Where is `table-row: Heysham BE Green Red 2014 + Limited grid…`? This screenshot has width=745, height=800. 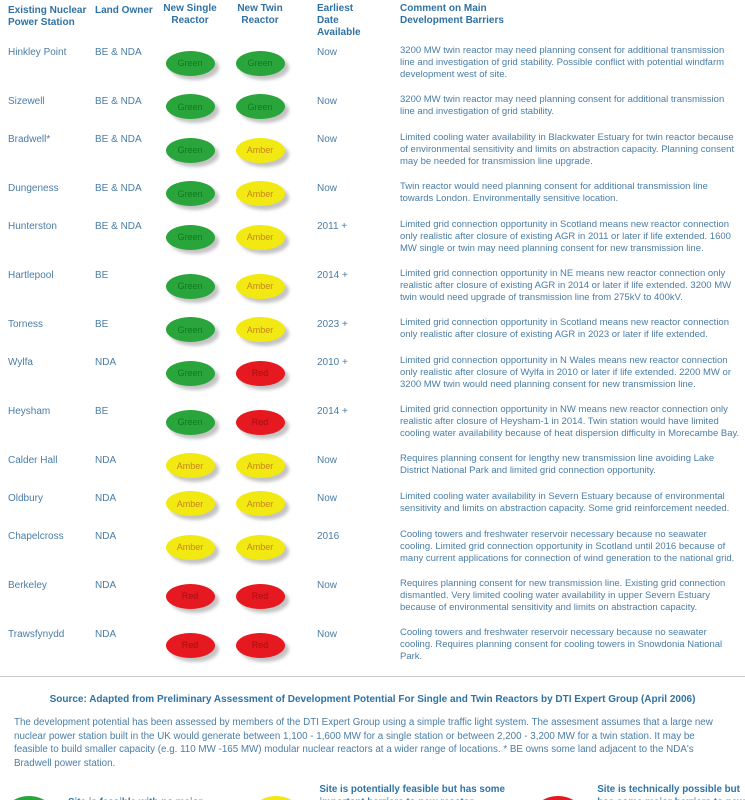
table-row: Heysham BE Green Red 2014 + Limited grid… is located at coordinates (374, 422).